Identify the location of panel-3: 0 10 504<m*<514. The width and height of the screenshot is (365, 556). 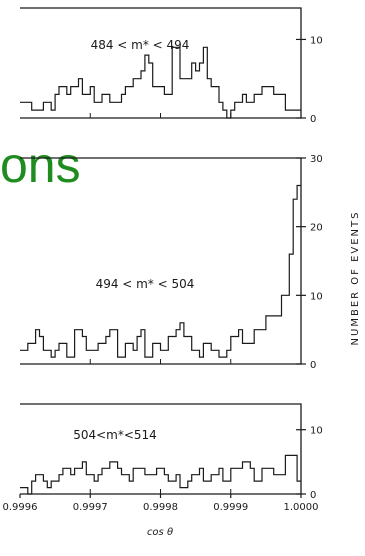
(171, 452).